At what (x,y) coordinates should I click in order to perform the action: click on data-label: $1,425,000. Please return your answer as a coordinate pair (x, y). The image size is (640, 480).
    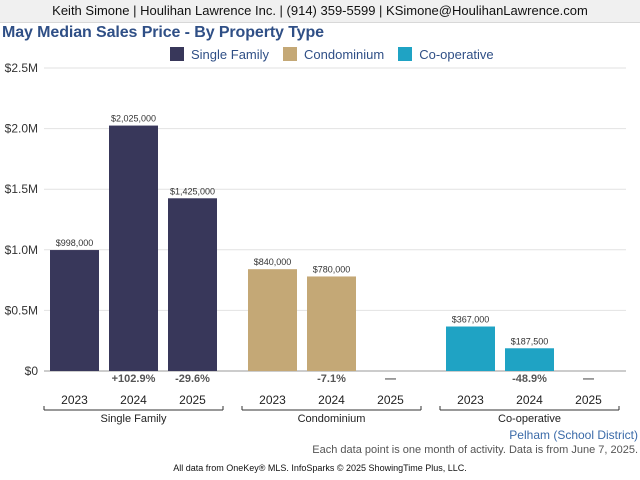
    Looking at the image, I should click on (192, 191).